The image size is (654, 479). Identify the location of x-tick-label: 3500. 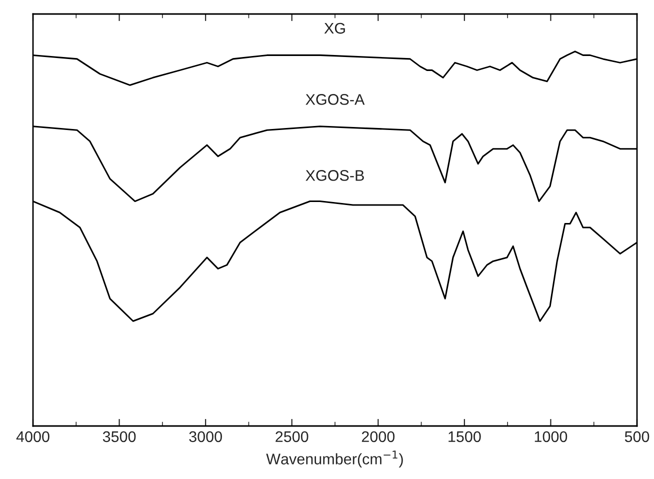
(119, 436).